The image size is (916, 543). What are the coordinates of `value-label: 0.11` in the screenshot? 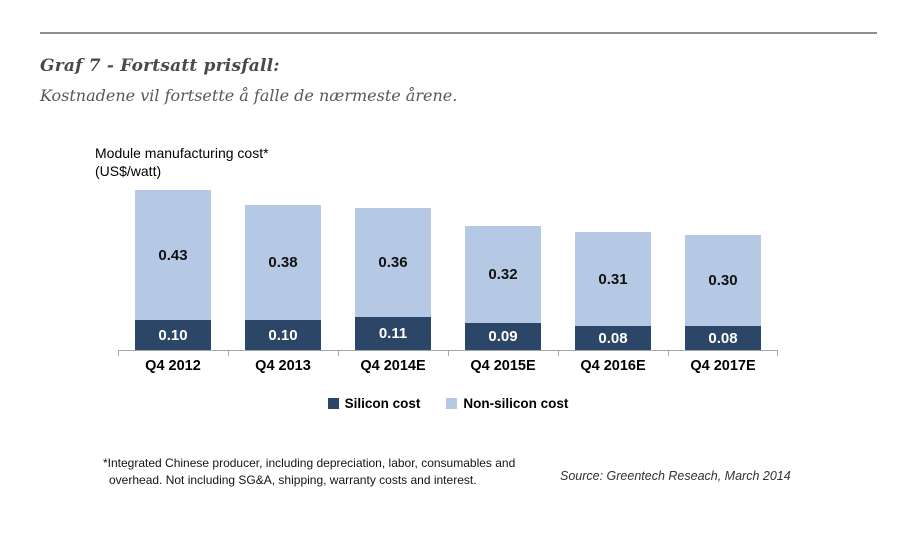 It's located at (393, 333).